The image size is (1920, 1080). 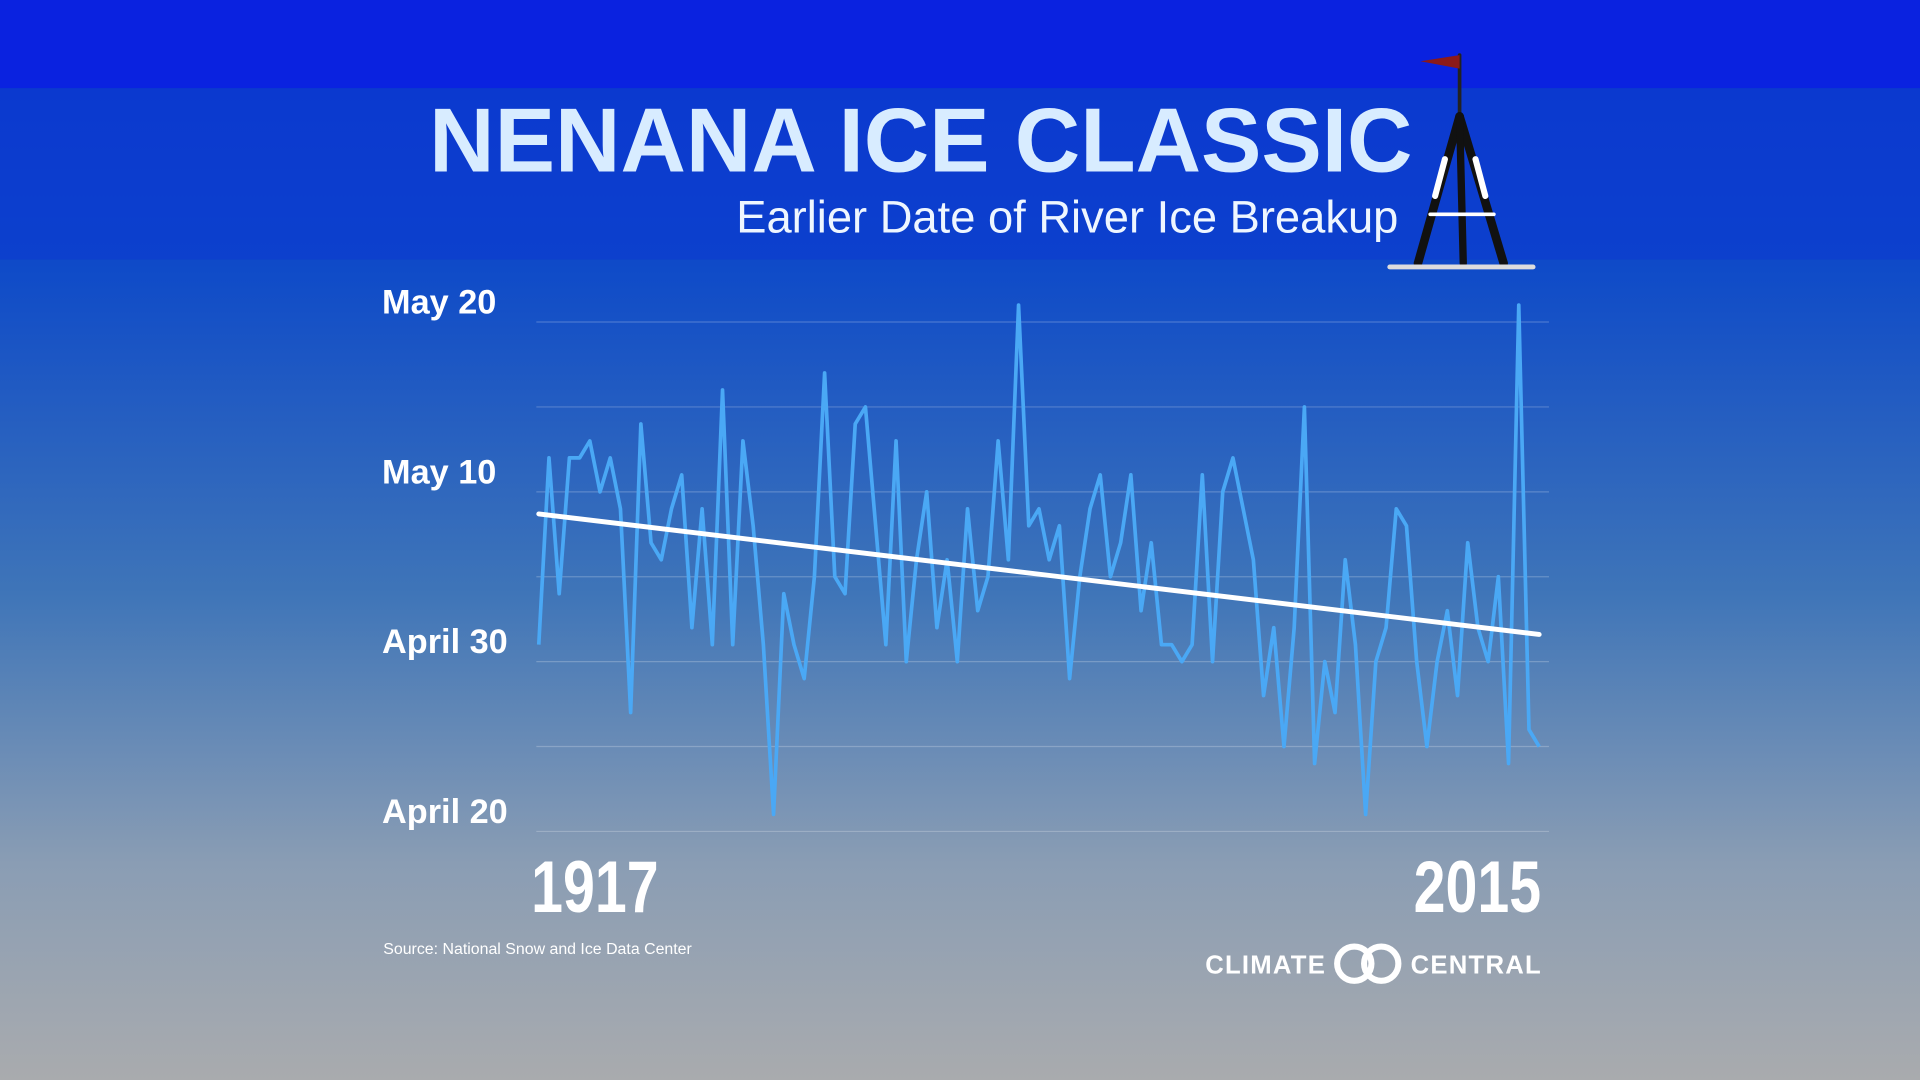 I want to click on trend-line, so click(x=1039, y=574).